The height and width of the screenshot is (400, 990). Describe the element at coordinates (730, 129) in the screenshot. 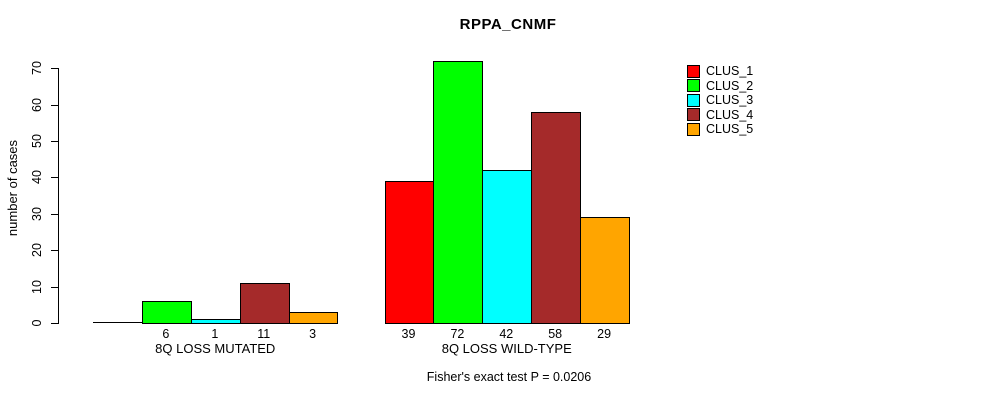

I see `legend-label-clus-5: CLUS_5` at that location.